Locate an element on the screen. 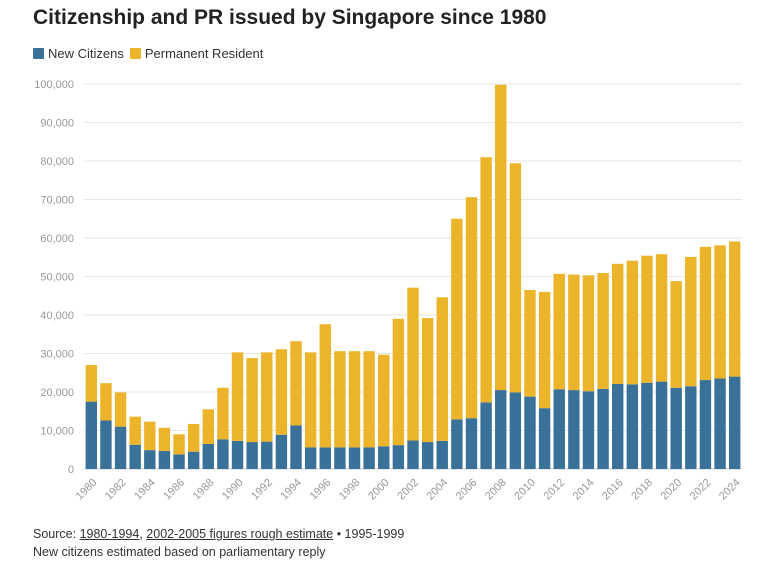 This screenshot has width=764, height=571. bar-permanent-resident-1997 is located at coordinates (340, 399).